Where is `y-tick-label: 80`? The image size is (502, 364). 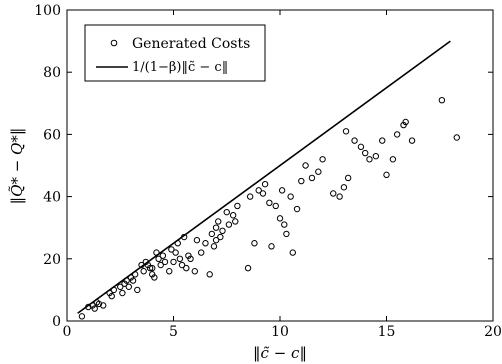
y-tick-label: 80 is located at coordinates (52, 73).